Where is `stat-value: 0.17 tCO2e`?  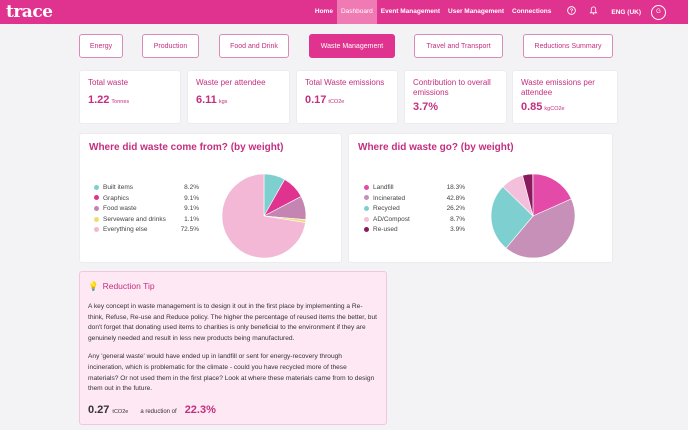 stat-value: 0.17 tCO2e is located at coordinates (325, 100).